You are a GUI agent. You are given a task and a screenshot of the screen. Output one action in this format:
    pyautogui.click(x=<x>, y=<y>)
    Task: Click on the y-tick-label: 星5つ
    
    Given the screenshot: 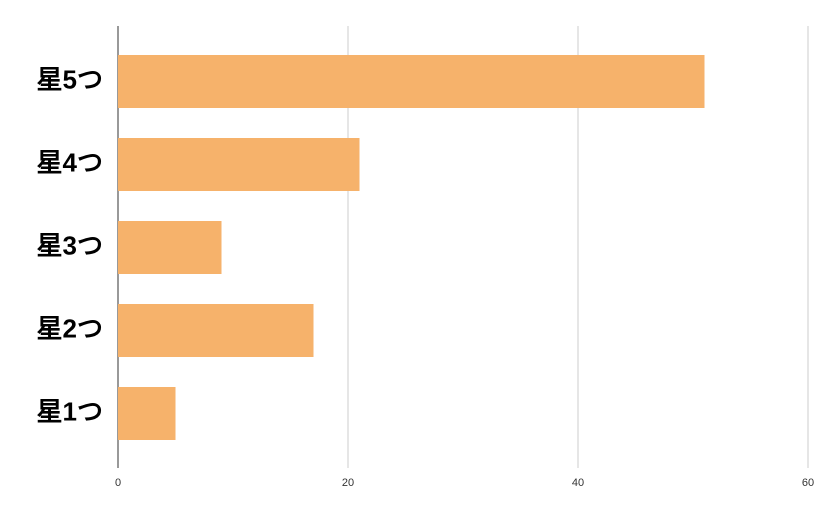 What is the action you would take?
    pyautogui.click(x=70, y=79)
    